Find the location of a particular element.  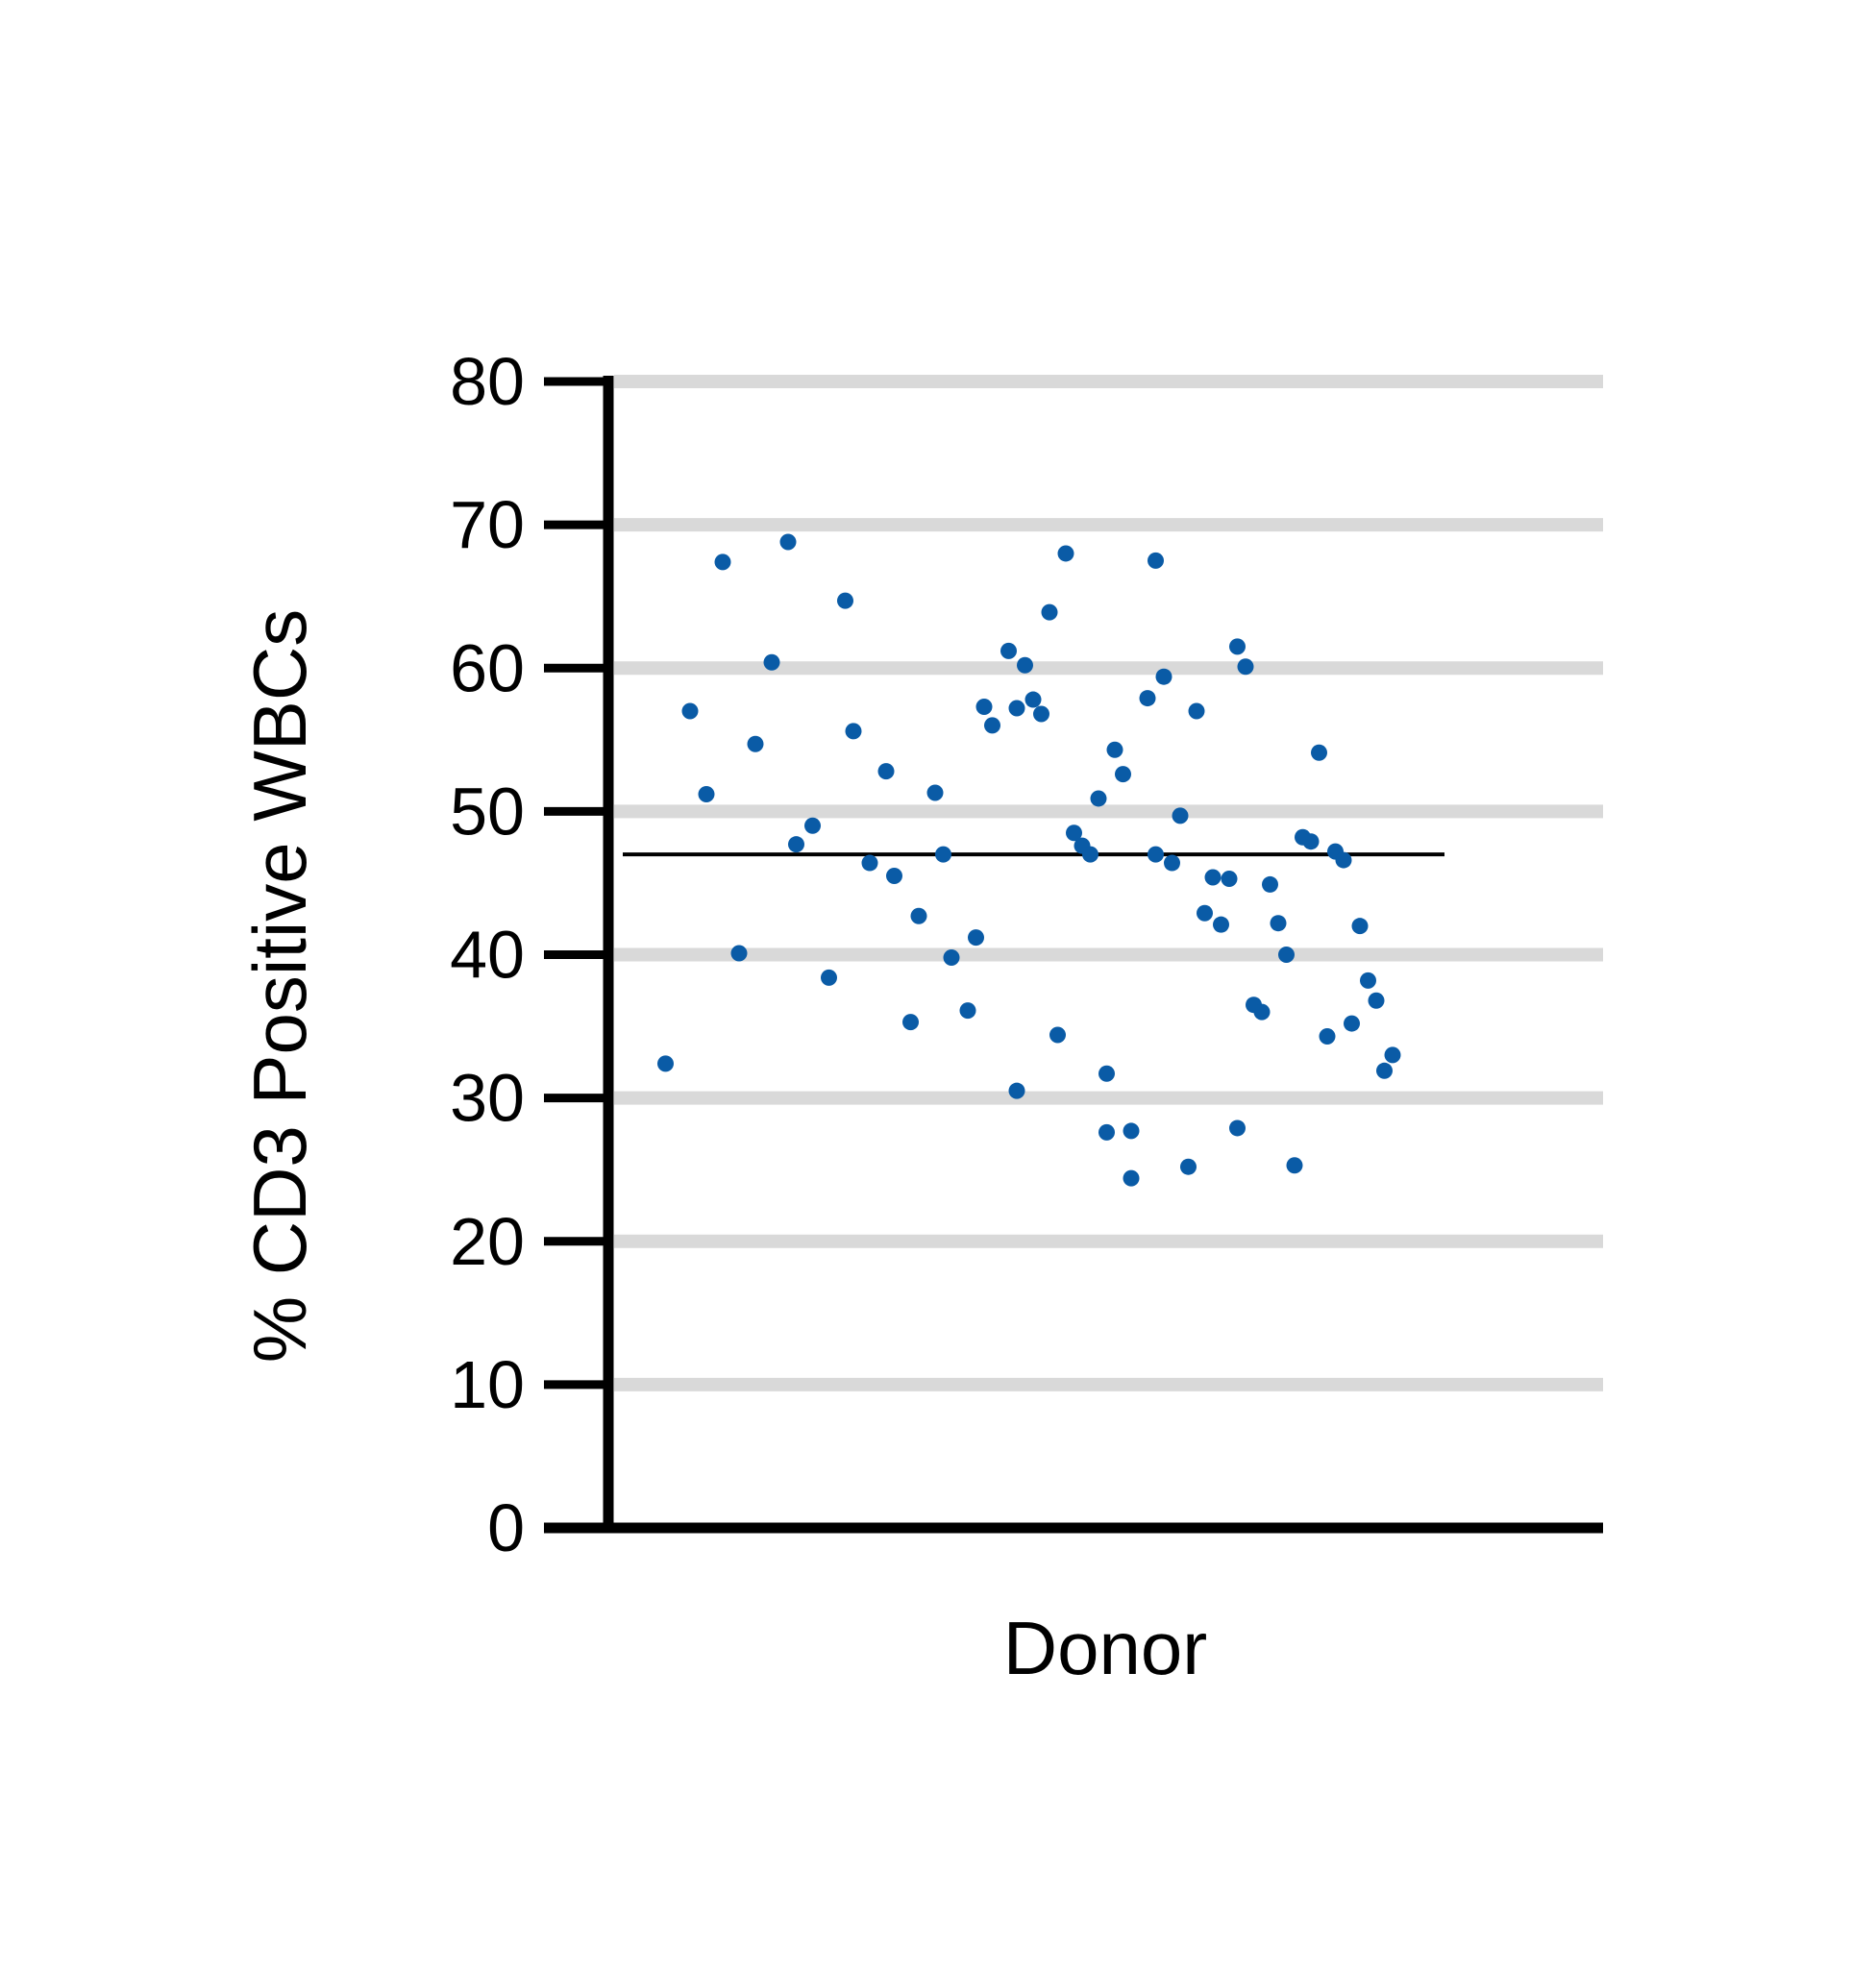

y-tick-label-10: 10 is located at coordinates (488, 1385).